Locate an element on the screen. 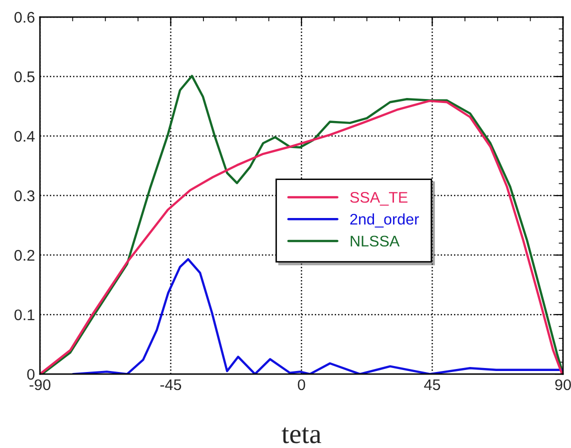  legend-label: SSA_TE is located at coordinates (379, 199).